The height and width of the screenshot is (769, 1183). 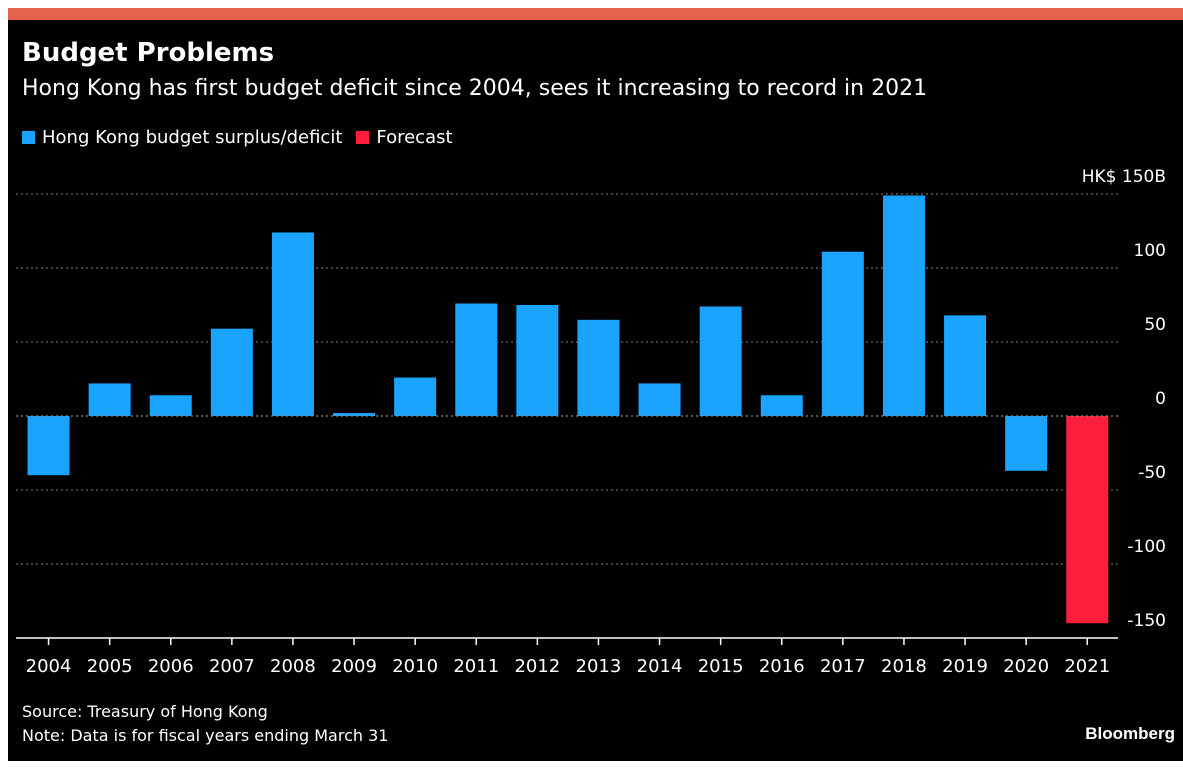 What do you see at coordinates (231, 372) in the screenshot?
I see `bar-2007` at bounding box center [231, 372].